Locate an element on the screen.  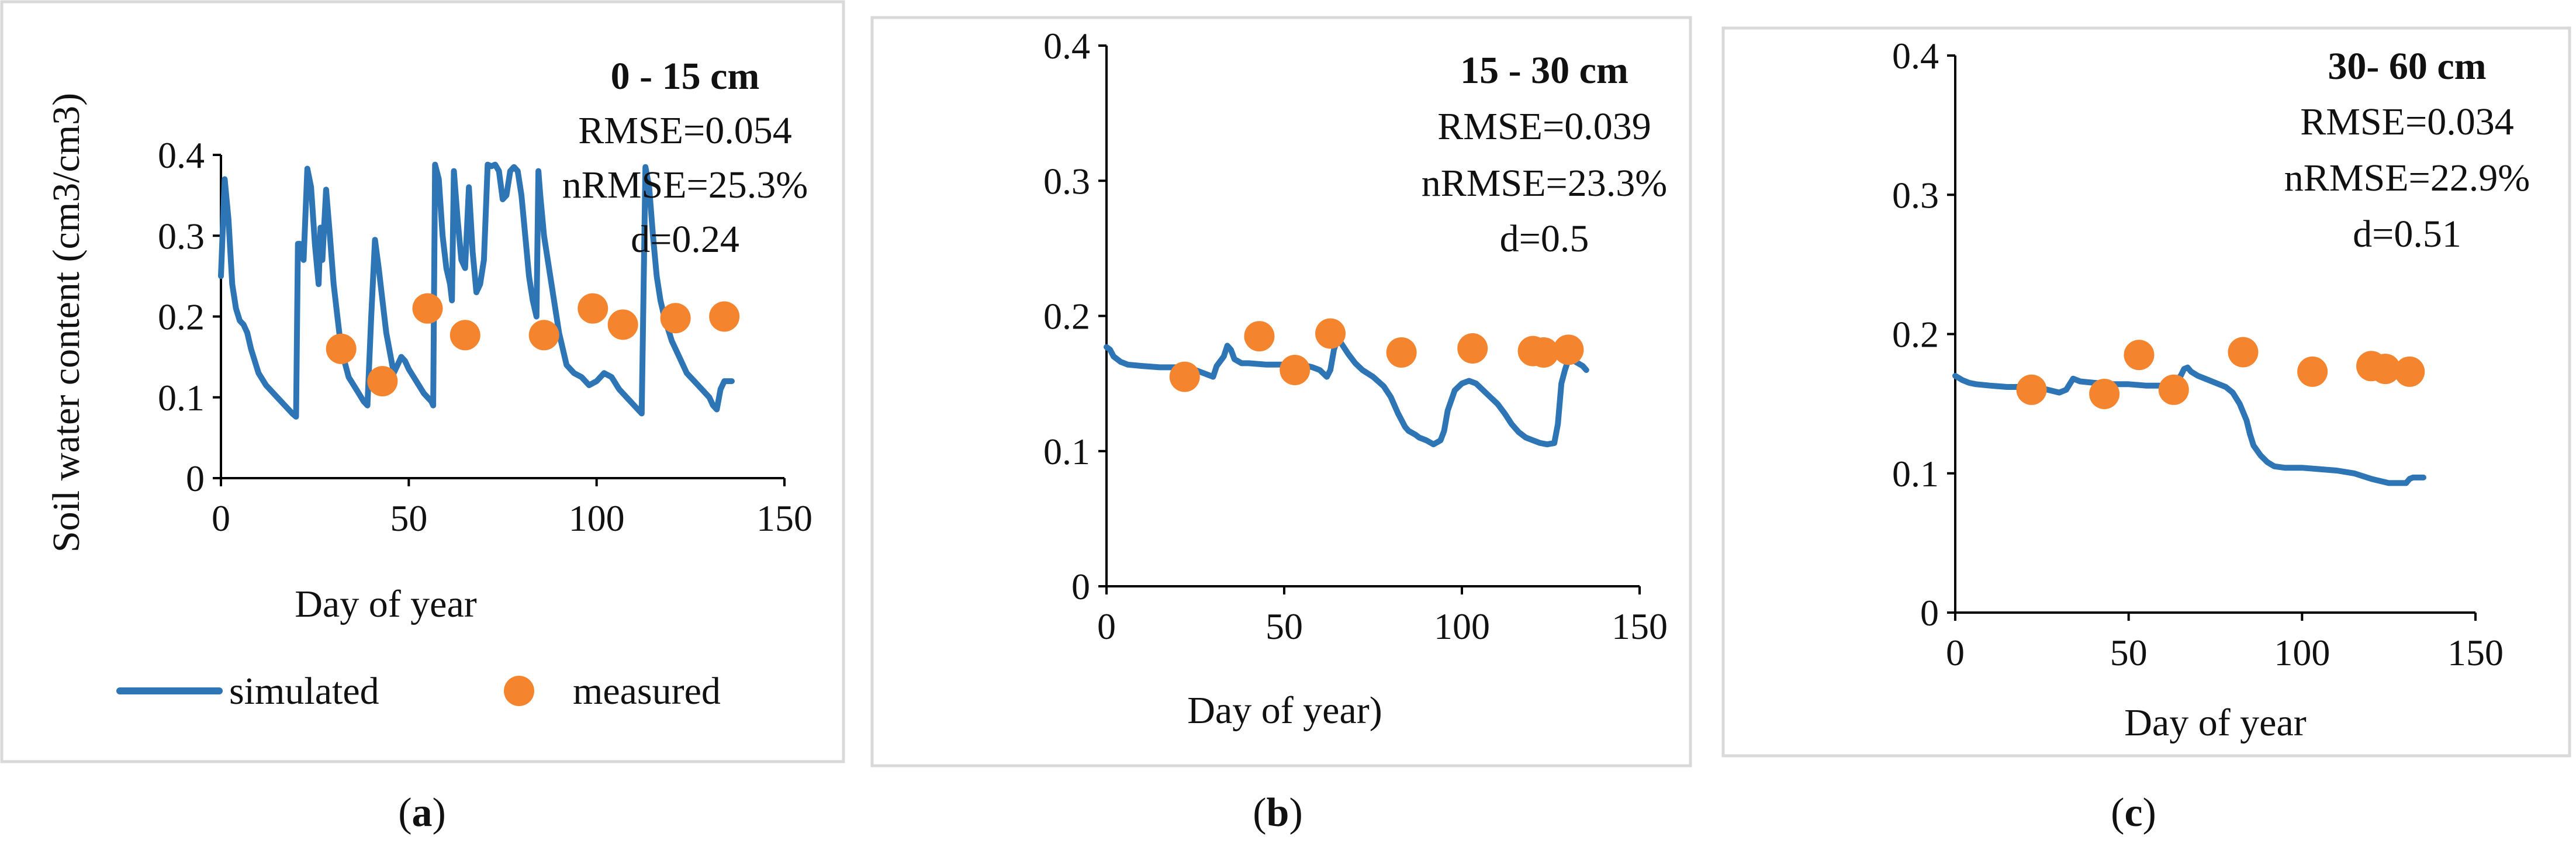
panel-a-y-tick-label: 0.1 is located at coordinates (181, 398).